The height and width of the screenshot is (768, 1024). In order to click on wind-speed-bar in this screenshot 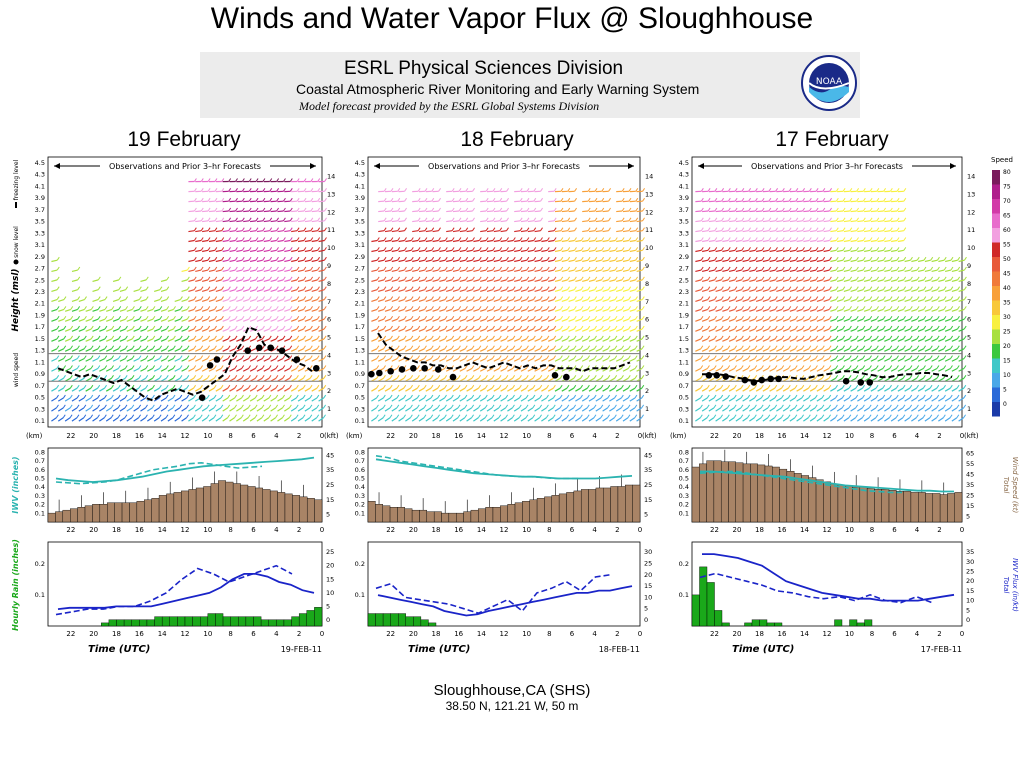, I will do `click(430, 517)`.